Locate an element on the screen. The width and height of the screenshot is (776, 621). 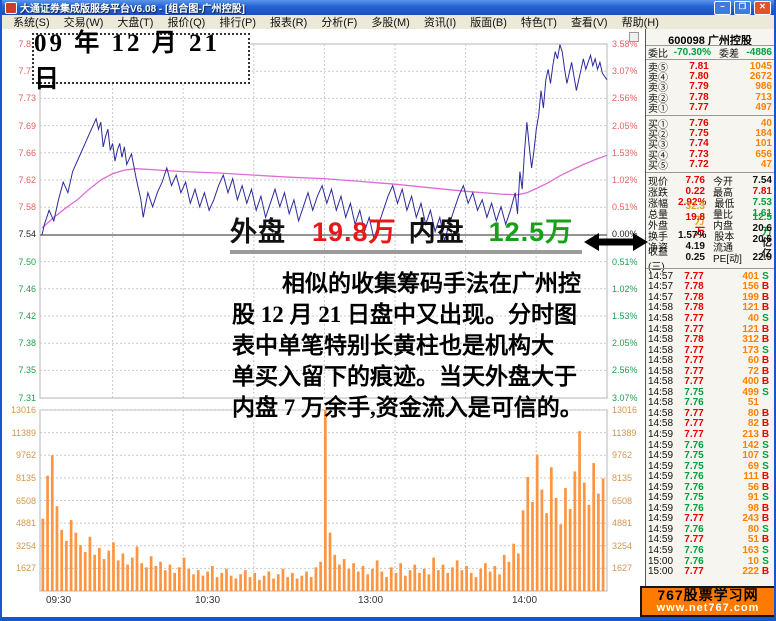
ask-row-3: 卖③ 7.79 986 is located at coordinates (710, 87).